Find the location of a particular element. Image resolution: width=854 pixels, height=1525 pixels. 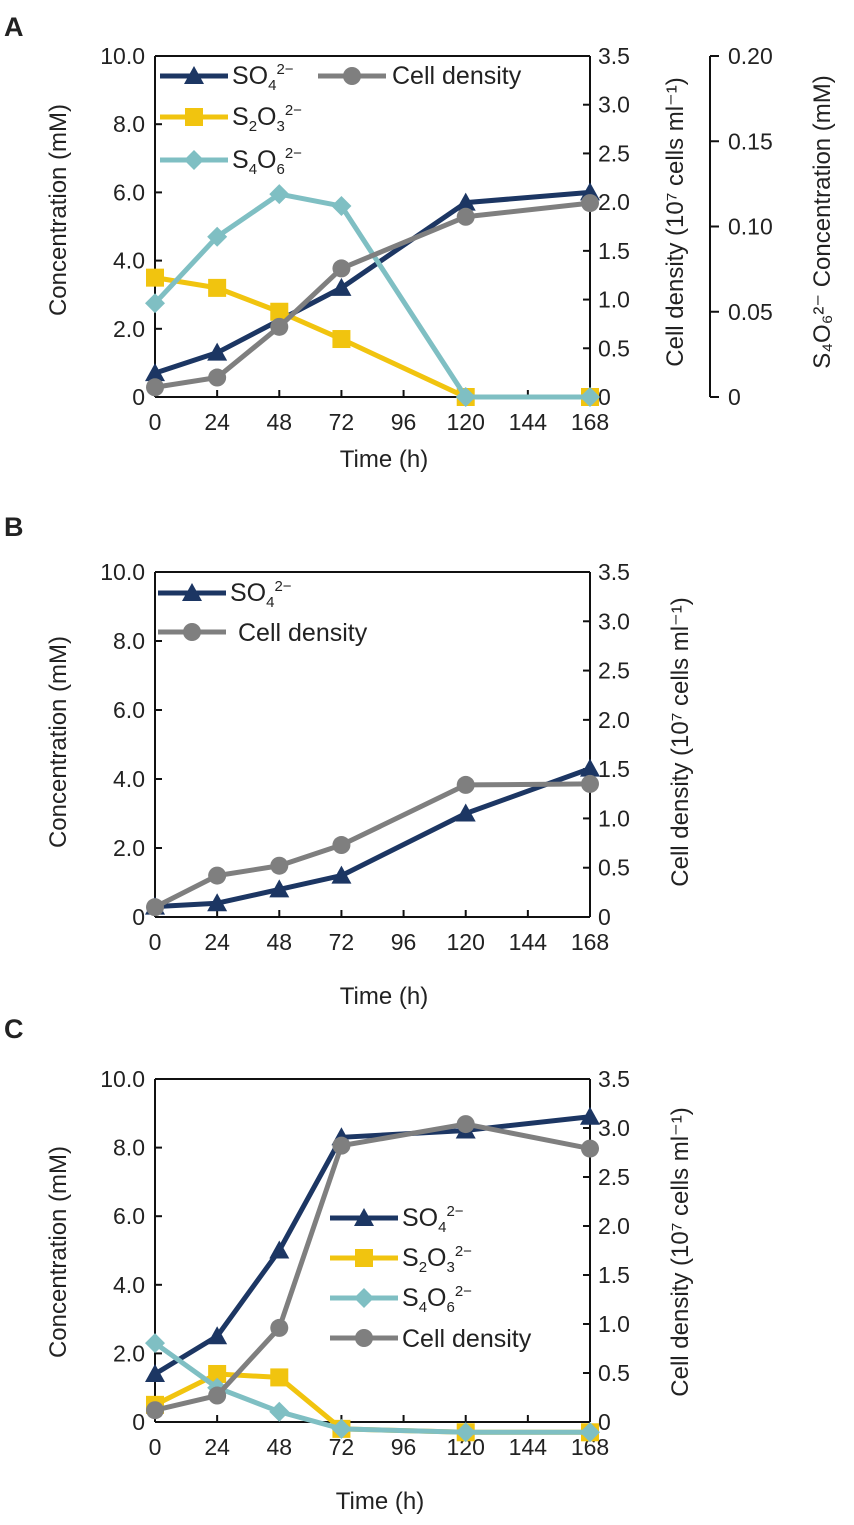

legend-marker-s4o6 is located at coordinates (194, 160).